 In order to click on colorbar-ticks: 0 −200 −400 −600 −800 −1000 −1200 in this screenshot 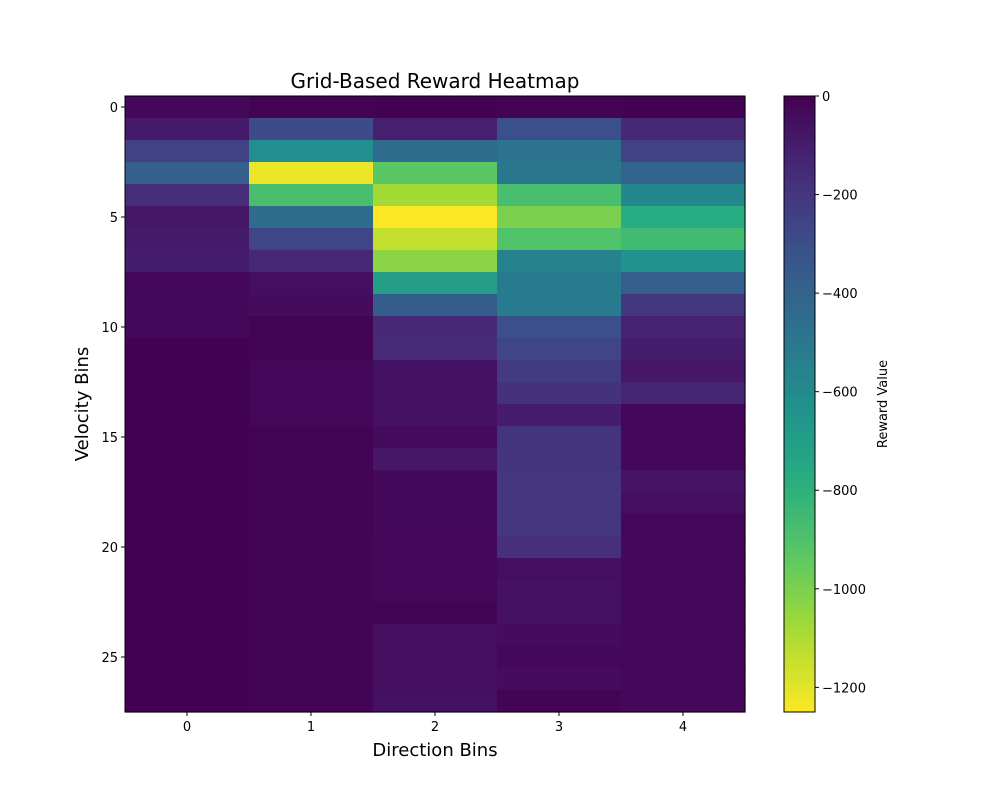, I will do `click(840, 393)`.